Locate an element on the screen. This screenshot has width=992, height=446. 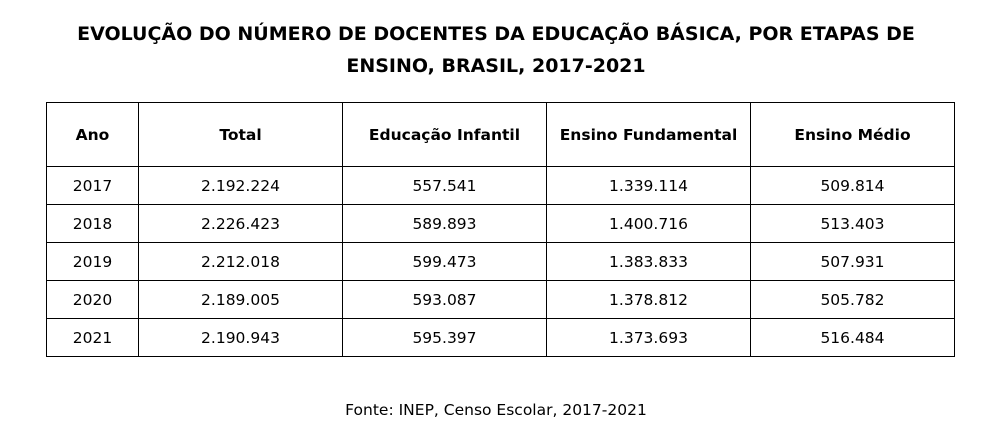
table-row: 2017 2.192.224 557.541 1.339.114 509.814 is located at coordinates (500, 185).